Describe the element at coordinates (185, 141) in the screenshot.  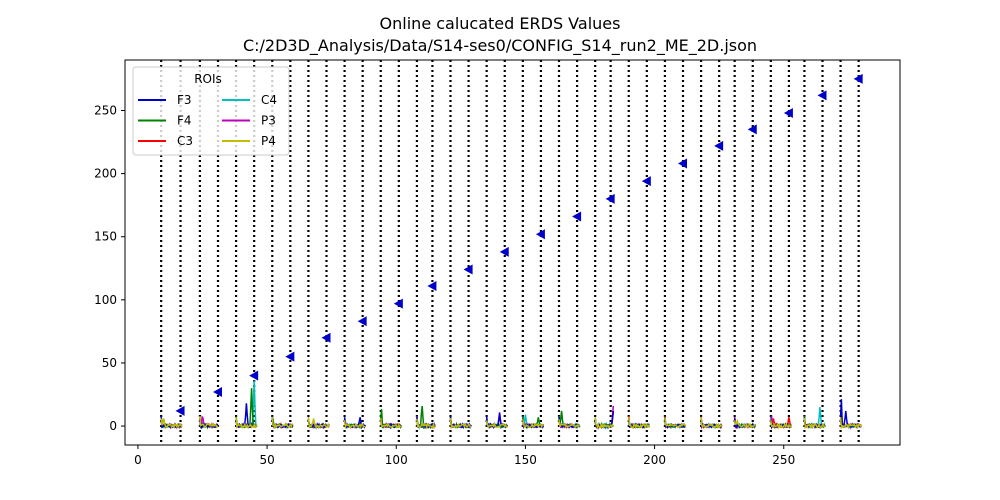
I see `legend-label-c3: C3` at that location.